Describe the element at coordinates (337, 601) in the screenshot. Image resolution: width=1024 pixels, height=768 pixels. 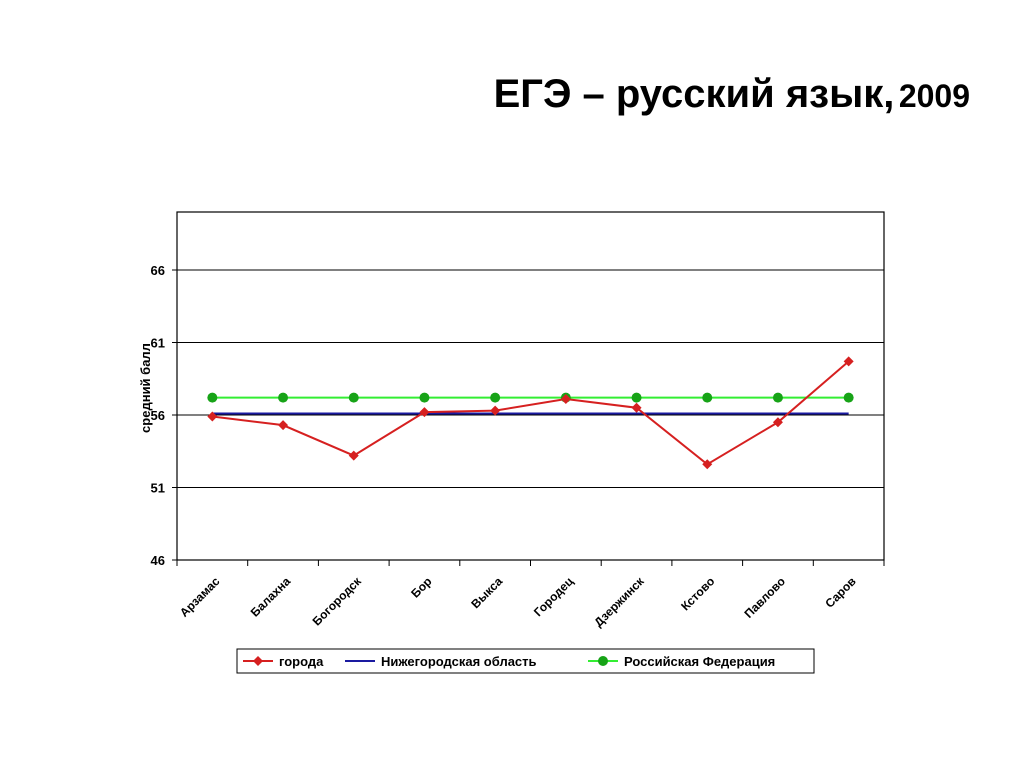
I see `x-tick-label: Богородск` at that location.